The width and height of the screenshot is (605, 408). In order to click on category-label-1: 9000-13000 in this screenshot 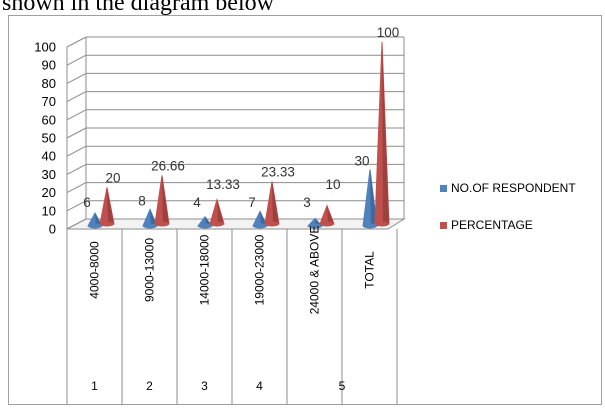, I will do `click(150, 270)`.